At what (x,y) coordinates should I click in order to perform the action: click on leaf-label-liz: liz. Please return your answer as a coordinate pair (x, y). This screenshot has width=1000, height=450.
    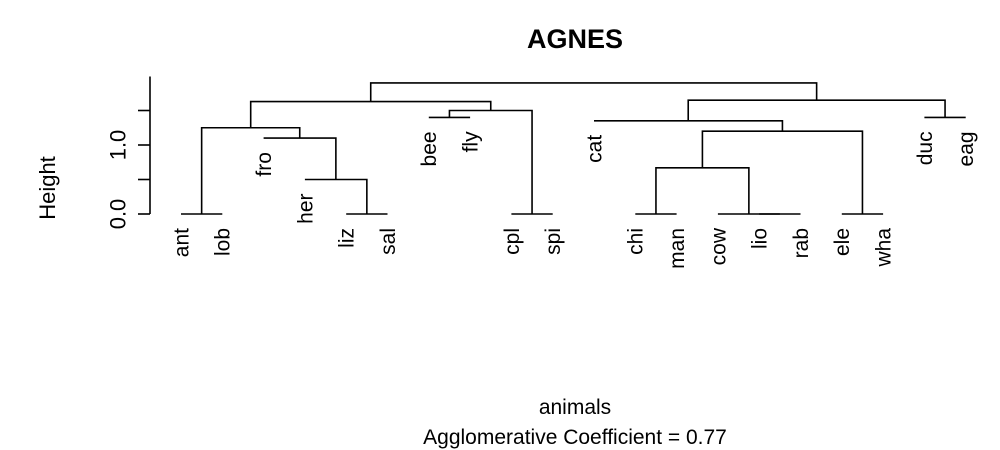
    Looking at the image, I should click on (347, 238).